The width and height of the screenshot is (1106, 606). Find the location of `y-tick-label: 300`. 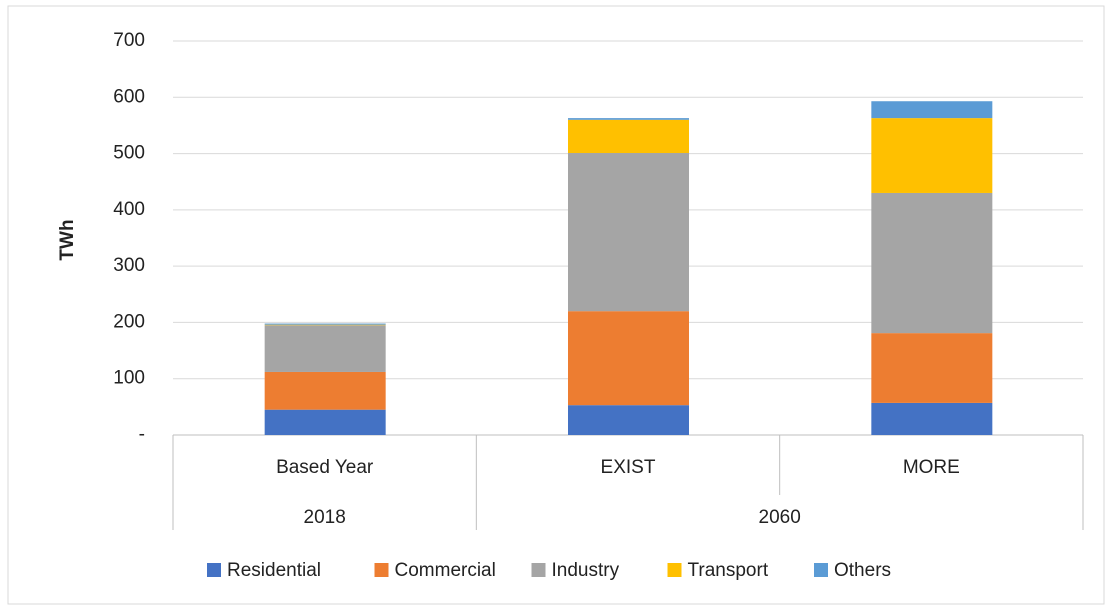

y-tick-label: 300 is located at coordinates (129, 265).